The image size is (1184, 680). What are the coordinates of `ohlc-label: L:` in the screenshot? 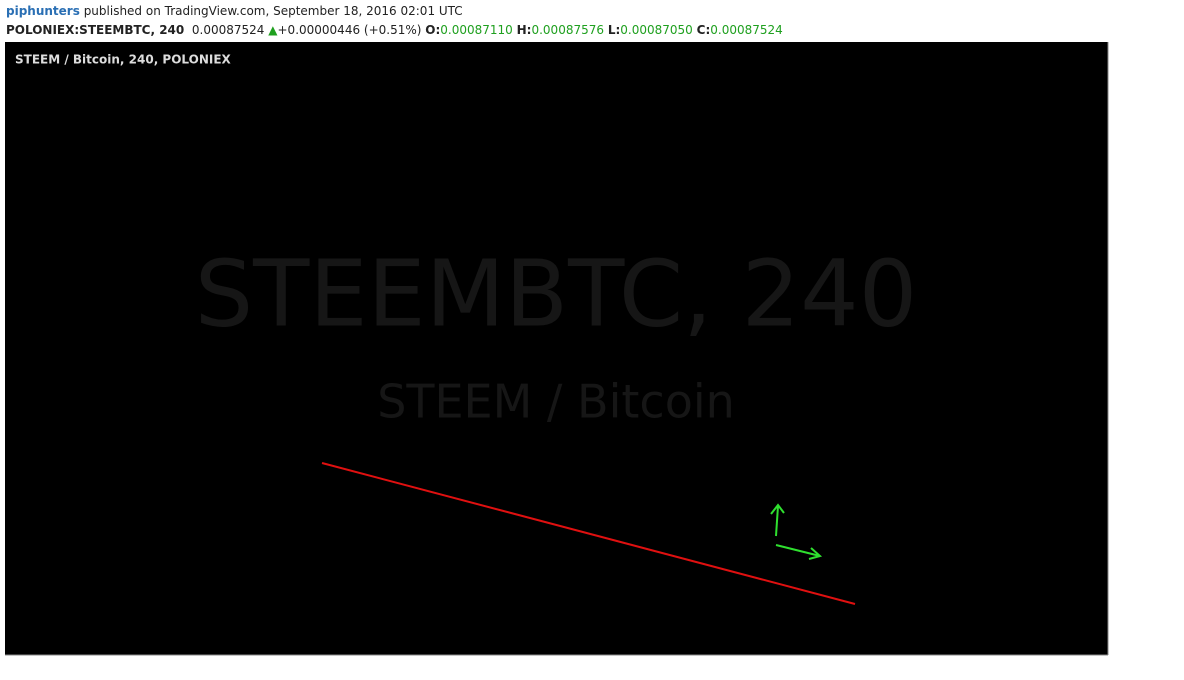 It's located at (614, 30).